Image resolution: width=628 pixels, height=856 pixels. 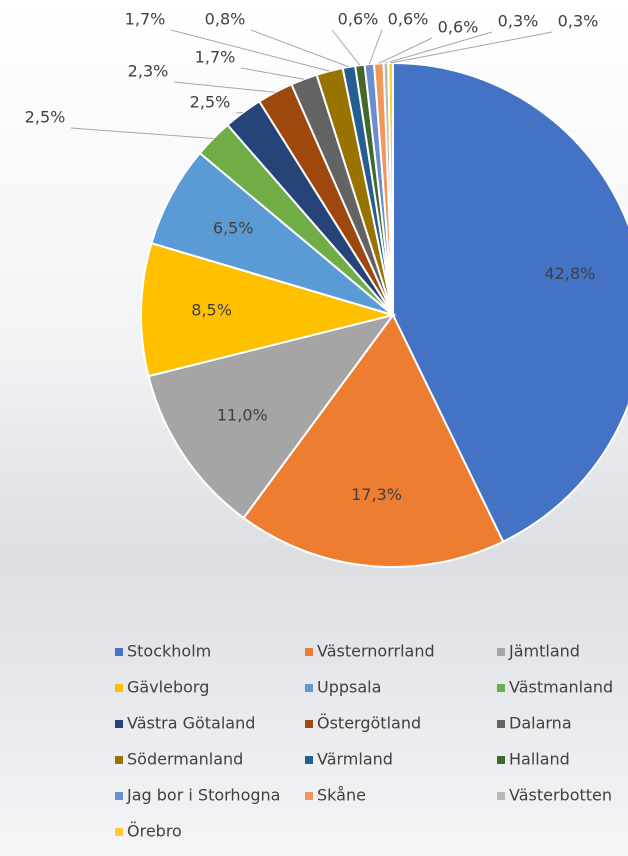 I want to click on data-label: 42,8%, so click(x=569, y=273).